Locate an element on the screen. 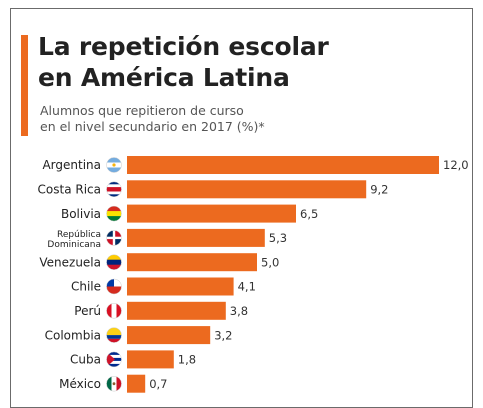  category-label-line: Bolivia is located at coordinates (81, 214).